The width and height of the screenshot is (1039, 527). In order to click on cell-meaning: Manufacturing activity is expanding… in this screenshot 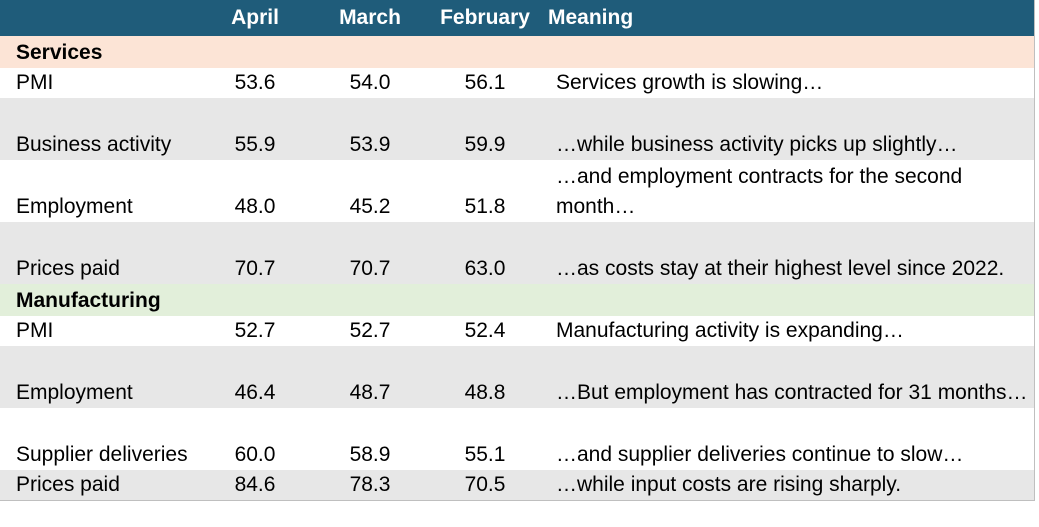, I will do `click(787, 331)`.